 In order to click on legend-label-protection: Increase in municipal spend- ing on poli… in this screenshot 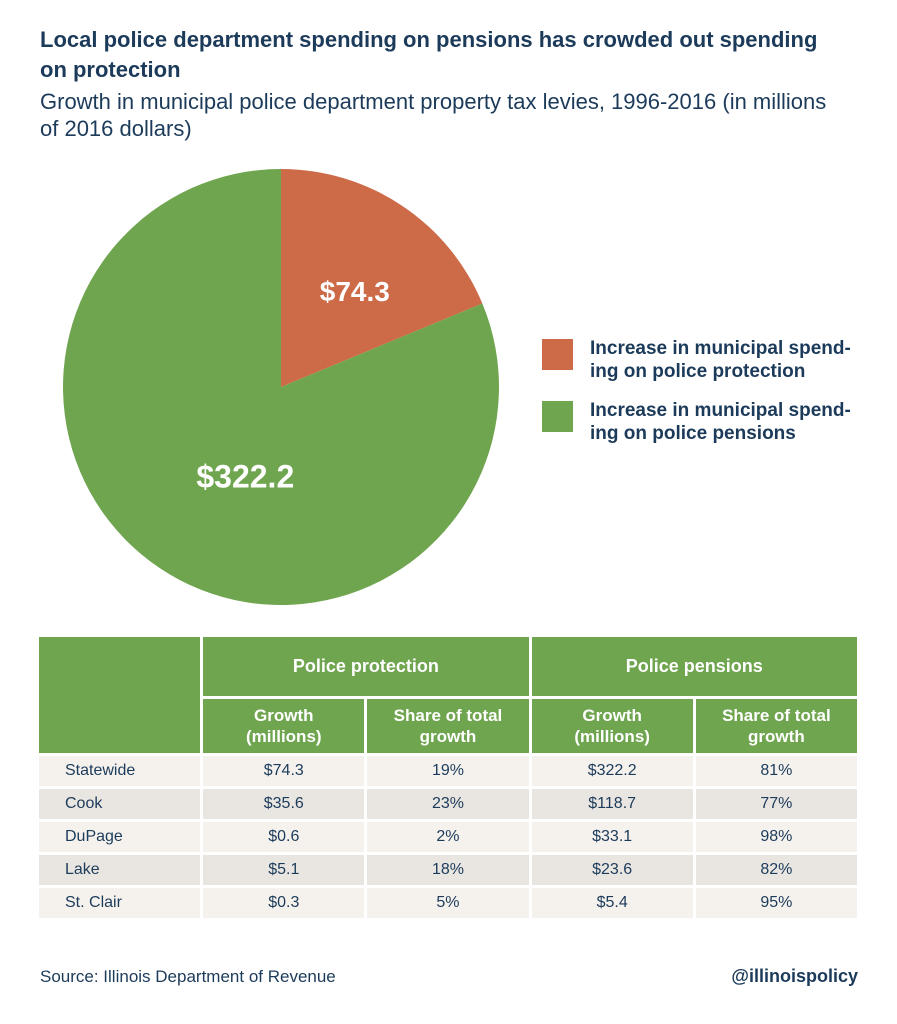, I will do `click(720, 360)`.